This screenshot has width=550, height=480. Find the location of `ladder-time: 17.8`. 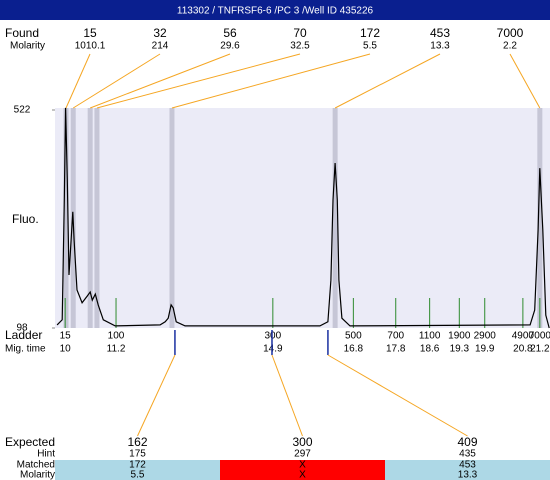

ladder-time: 17.8 is located at coordinates (396, 349).